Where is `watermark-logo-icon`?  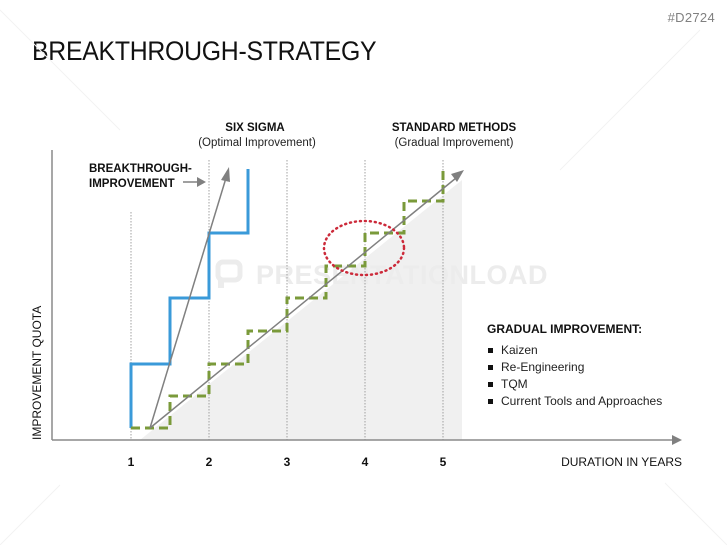
watermark-logo-icon is located at coordinates (229, 273).